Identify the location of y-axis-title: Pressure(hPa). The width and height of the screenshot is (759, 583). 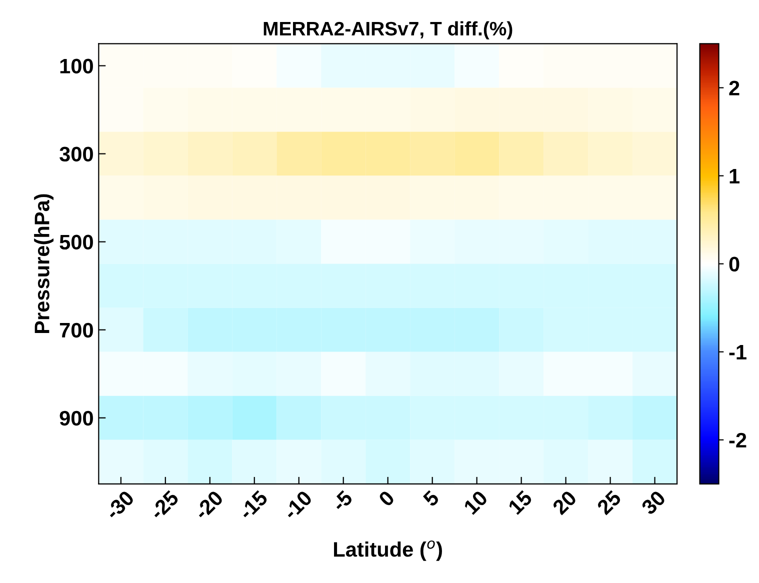
(44, 264).